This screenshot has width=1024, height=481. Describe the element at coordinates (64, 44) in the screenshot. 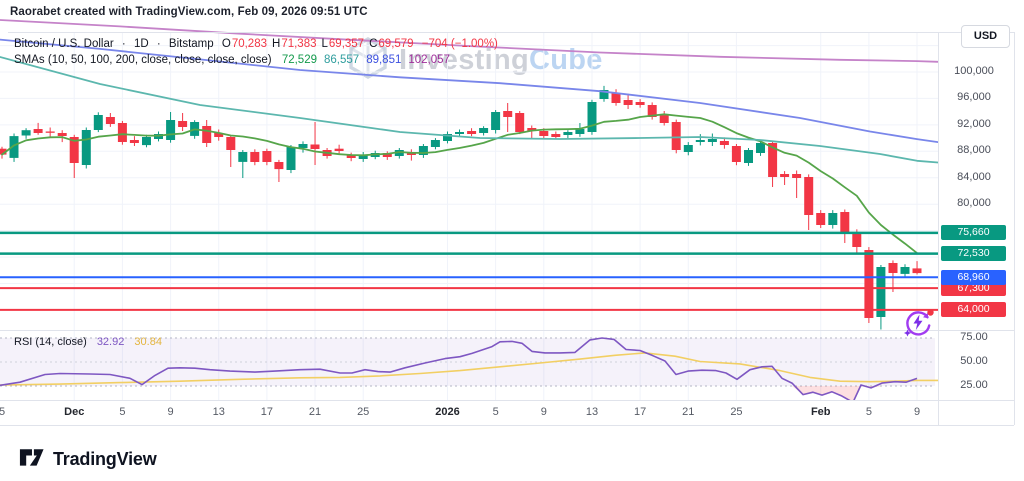

I see `symbol-title: Bitcoin / U.S. Dollar` at that location.